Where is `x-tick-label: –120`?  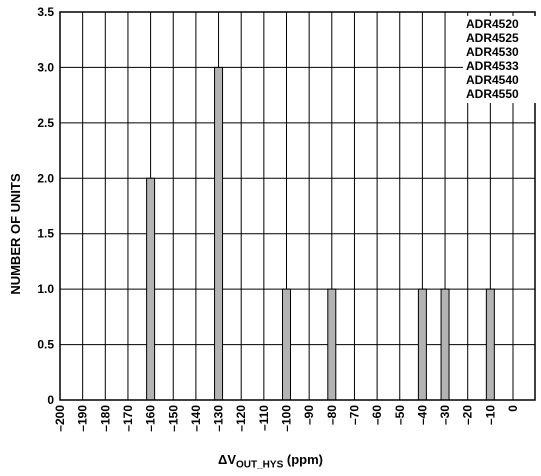
x-tick-label: –120 is located at coordinates (241, 418).